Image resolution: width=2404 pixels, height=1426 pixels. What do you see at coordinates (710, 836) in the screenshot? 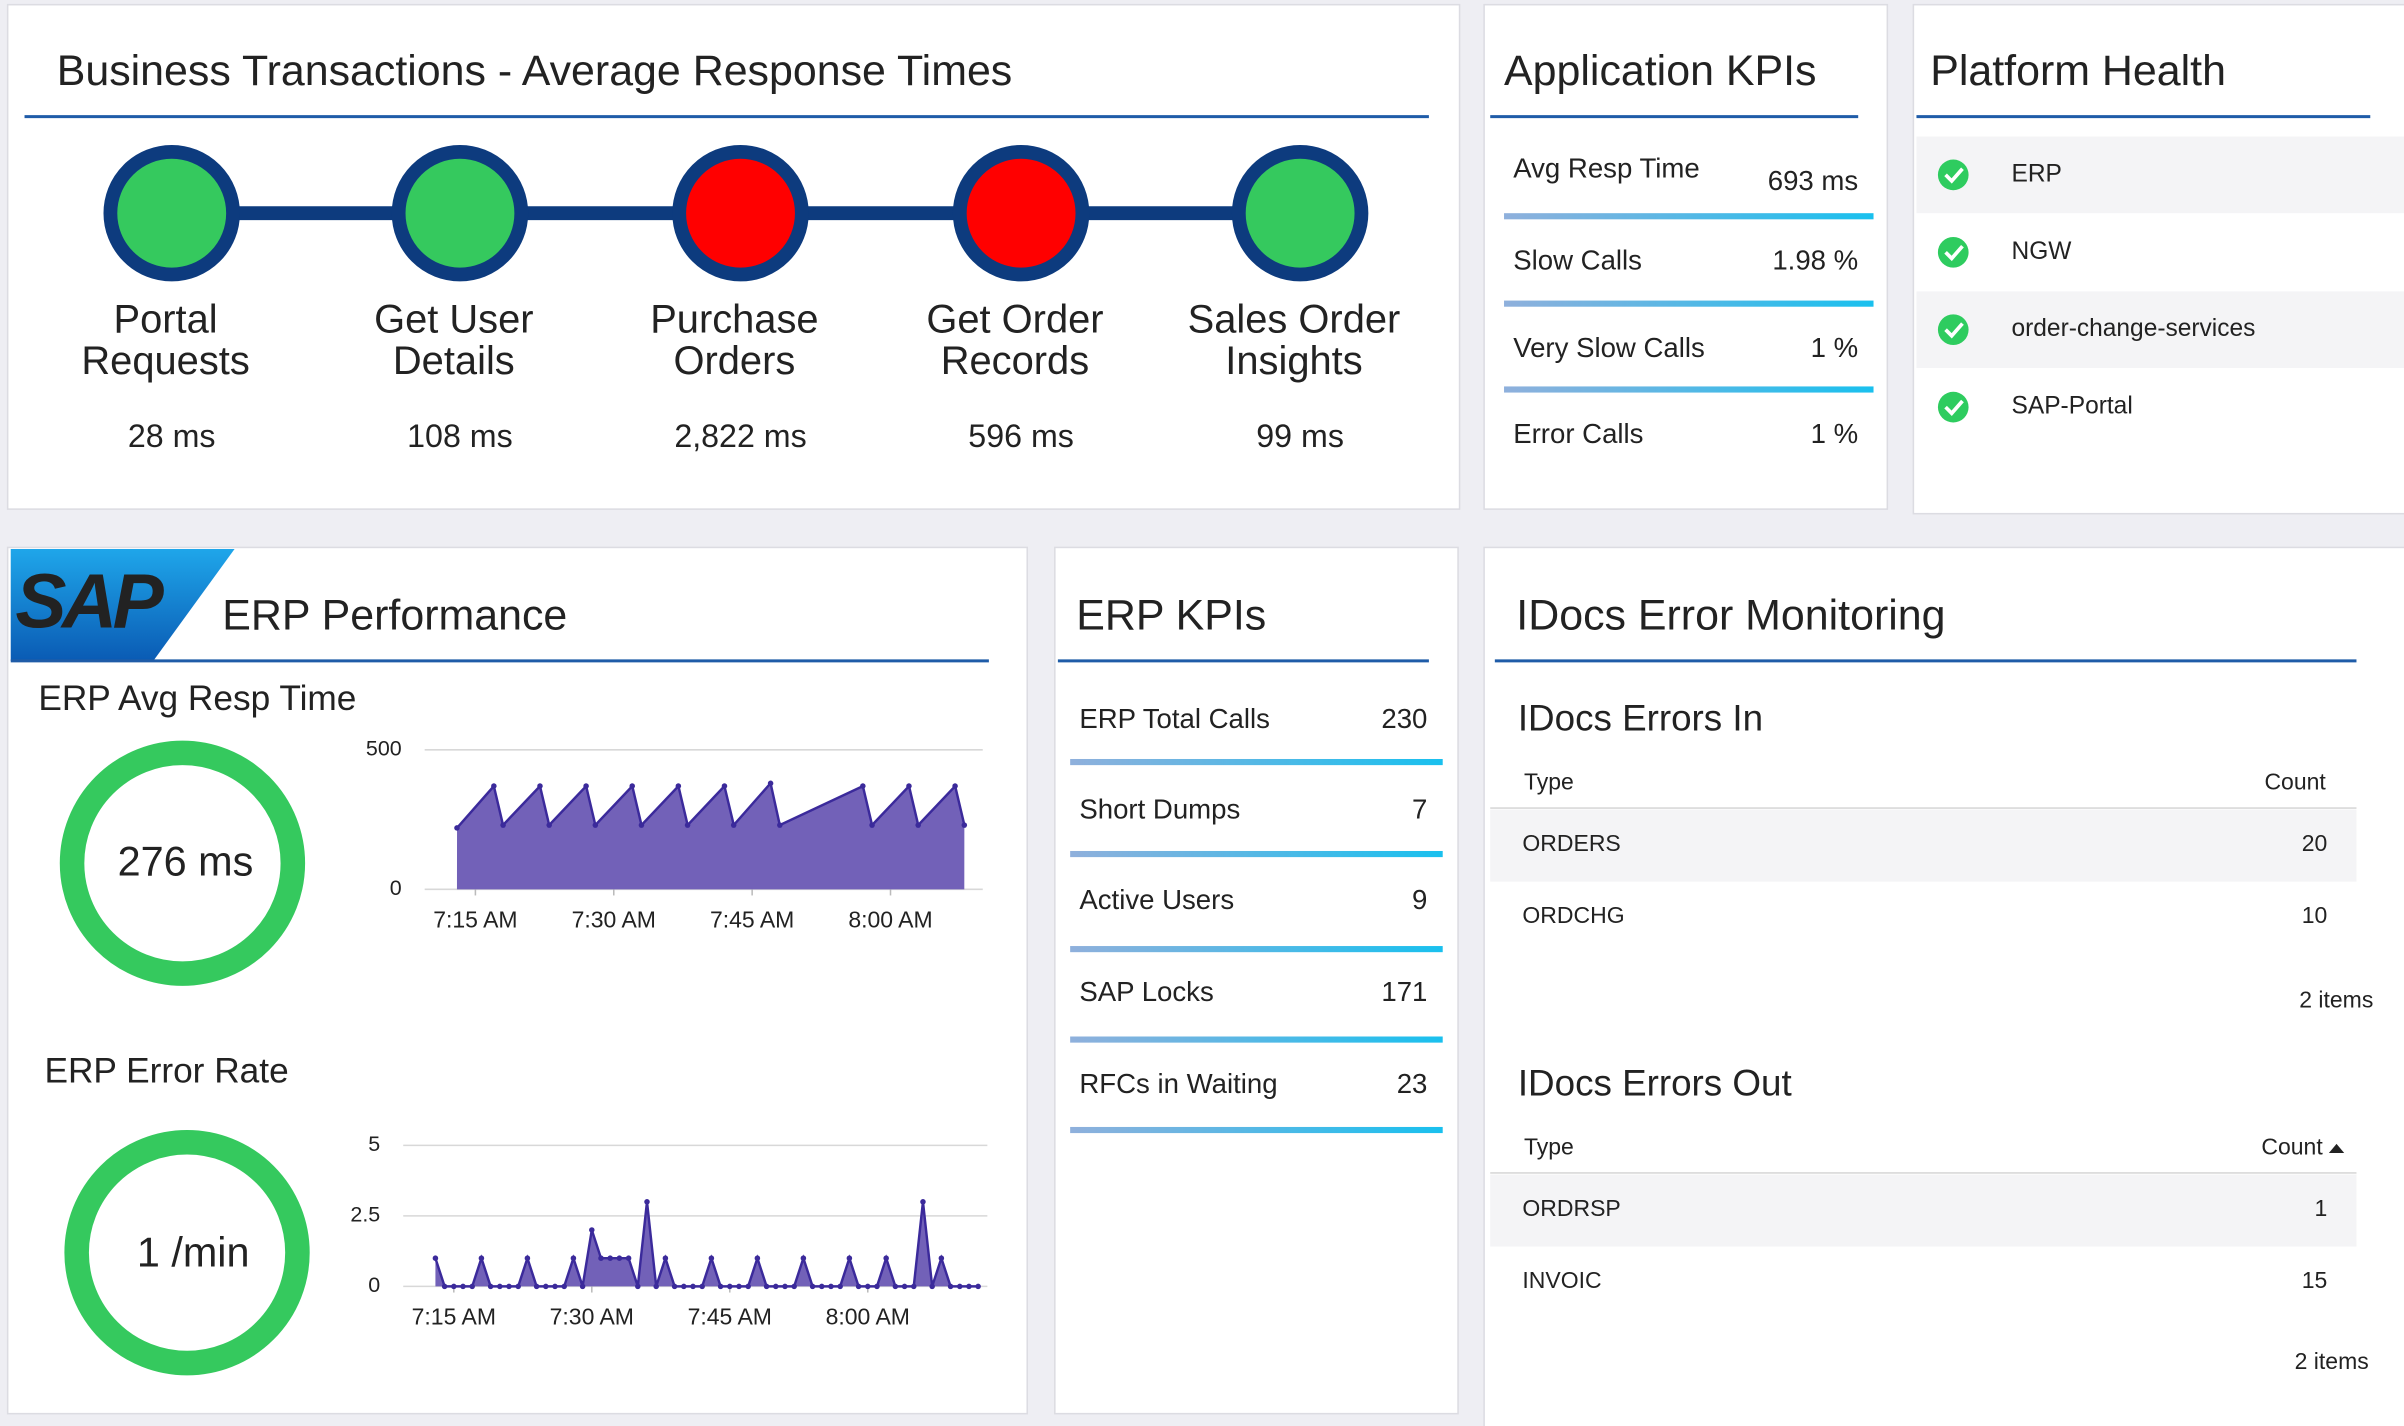
I see `area-fill` at bounding box center [710, 836].